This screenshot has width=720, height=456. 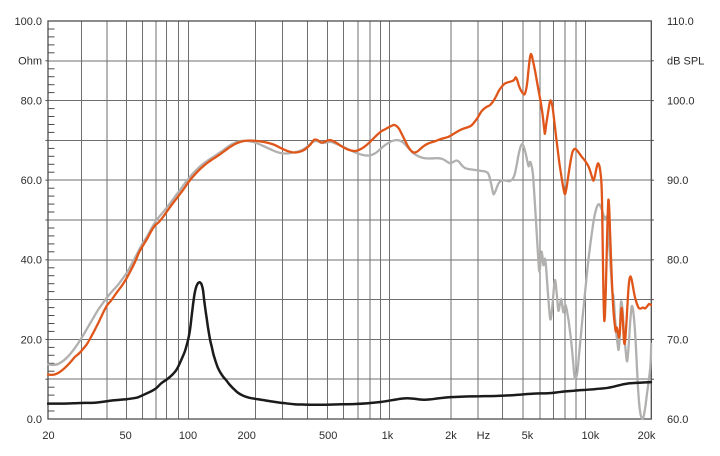 I want to click on svg-text: 500, so click(x=328, y=436).